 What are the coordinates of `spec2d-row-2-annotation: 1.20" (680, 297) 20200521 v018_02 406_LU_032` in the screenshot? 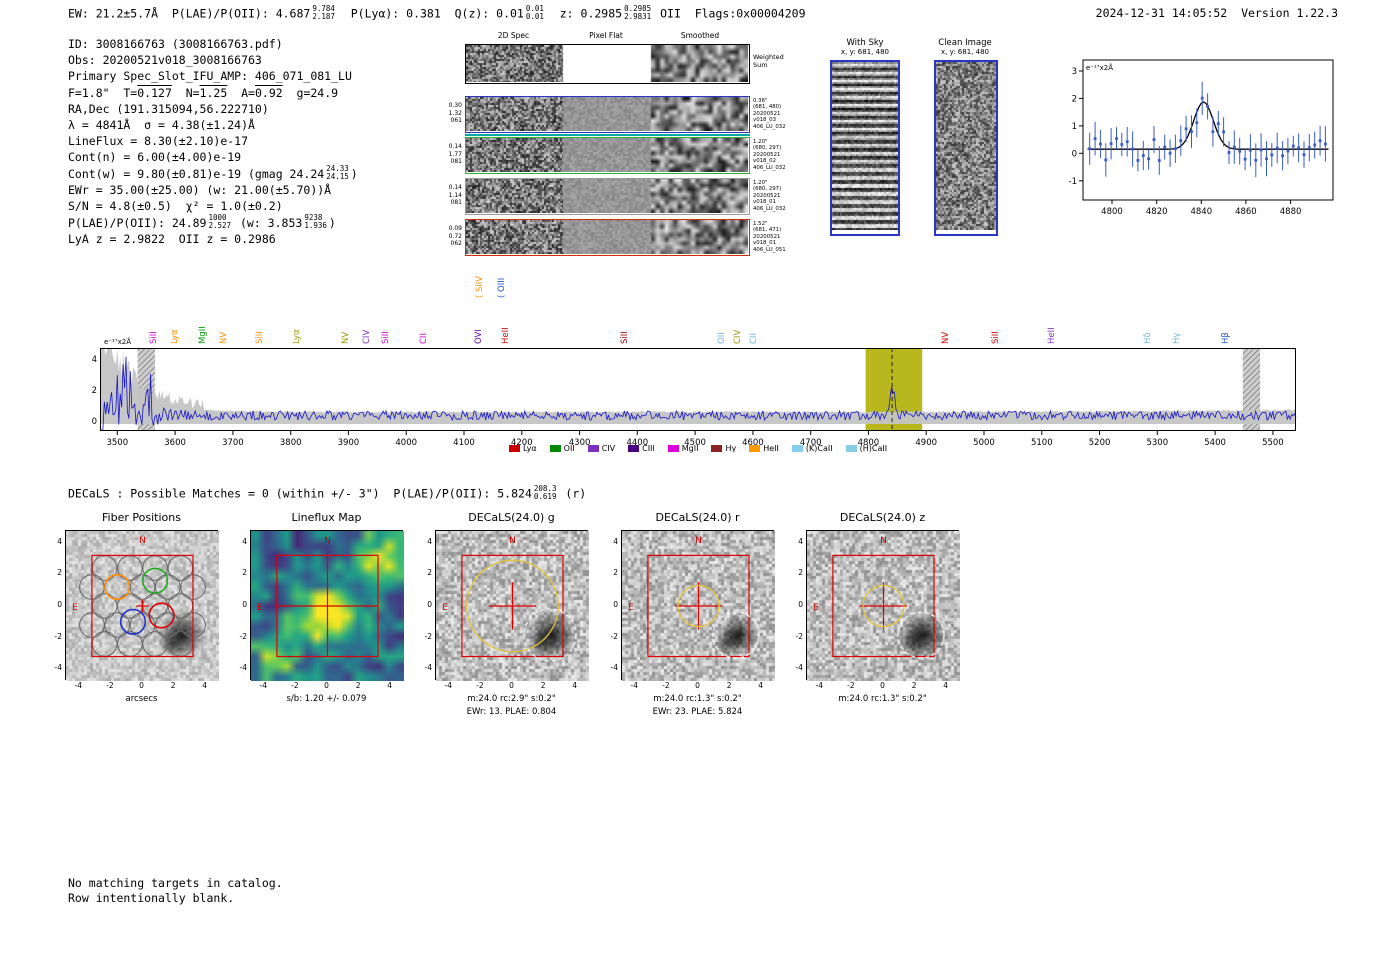 It's located at (769, 155).